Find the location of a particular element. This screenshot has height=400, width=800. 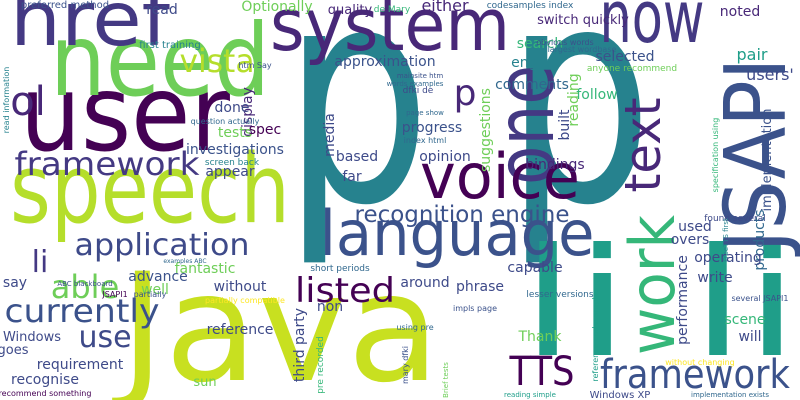

word: well is located at coordinates (155, 290).